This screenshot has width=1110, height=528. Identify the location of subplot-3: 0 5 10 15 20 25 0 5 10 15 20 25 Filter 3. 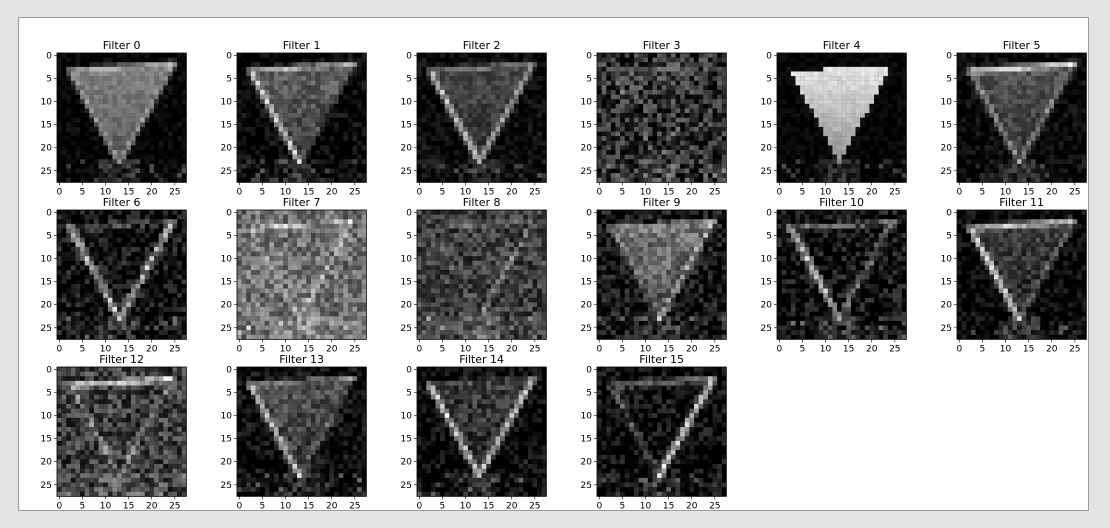
(654, 118).